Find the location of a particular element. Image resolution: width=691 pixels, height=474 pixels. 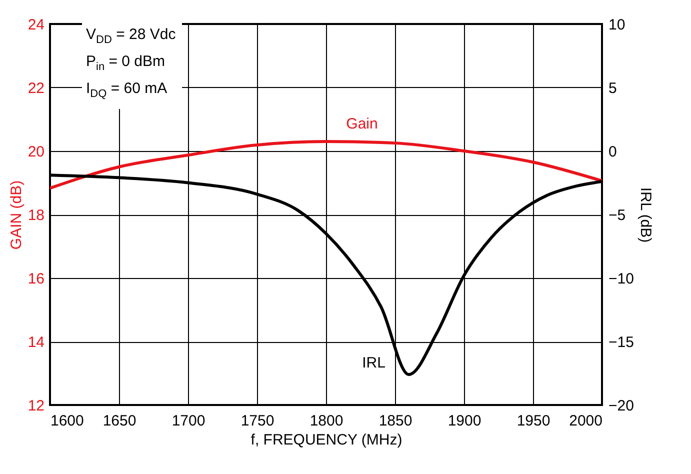

y-tick-label: 18 is located at coordinates (36, 215).